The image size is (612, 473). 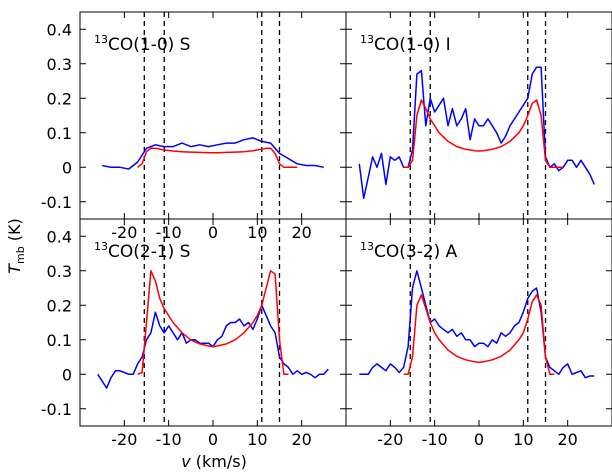 I want to click on y-axis-label: Tmb (K), so click(x=16, y=246).